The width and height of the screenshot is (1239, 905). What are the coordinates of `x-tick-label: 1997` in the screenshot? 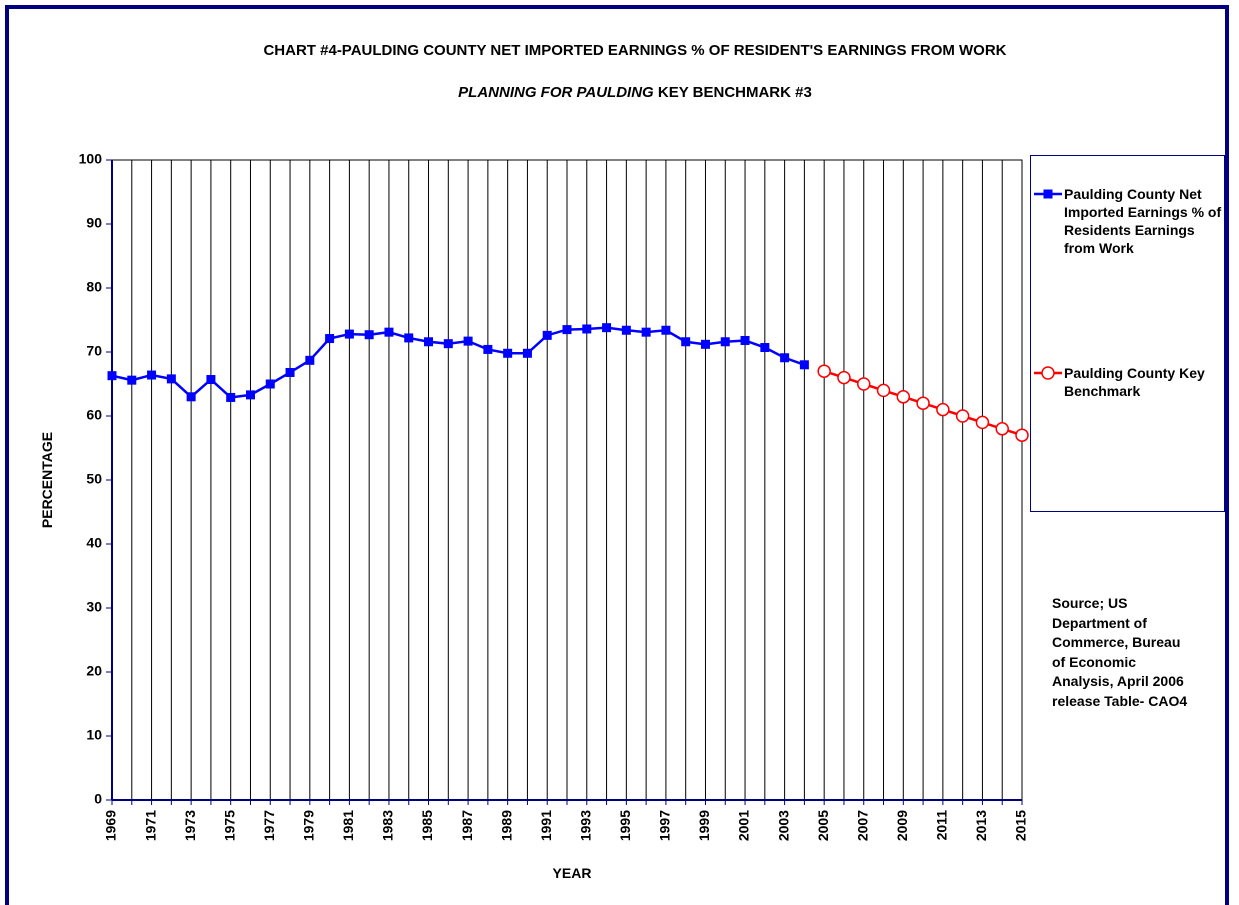 It's located at (665, 825).